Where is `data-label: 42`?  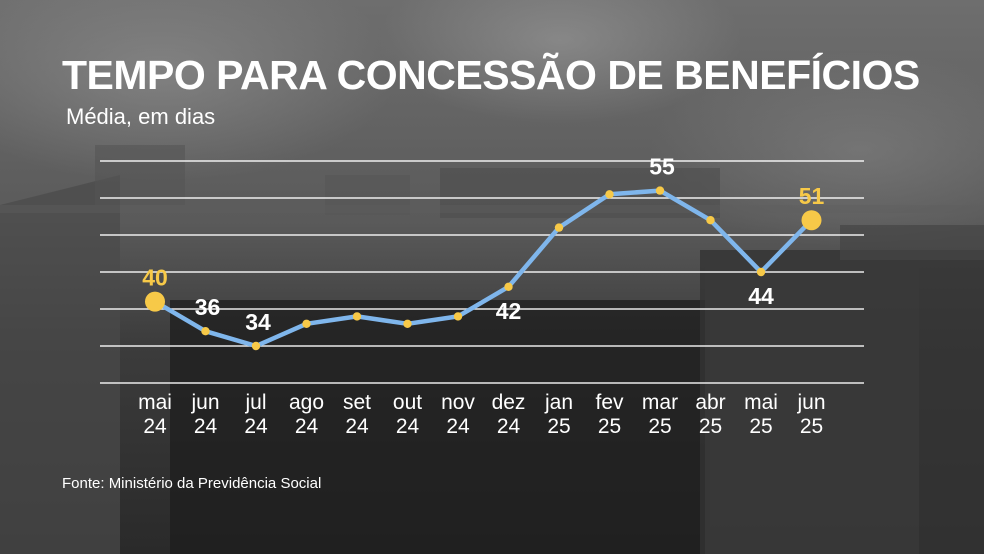
data-label: 42 is located at coordinates (509, 311).